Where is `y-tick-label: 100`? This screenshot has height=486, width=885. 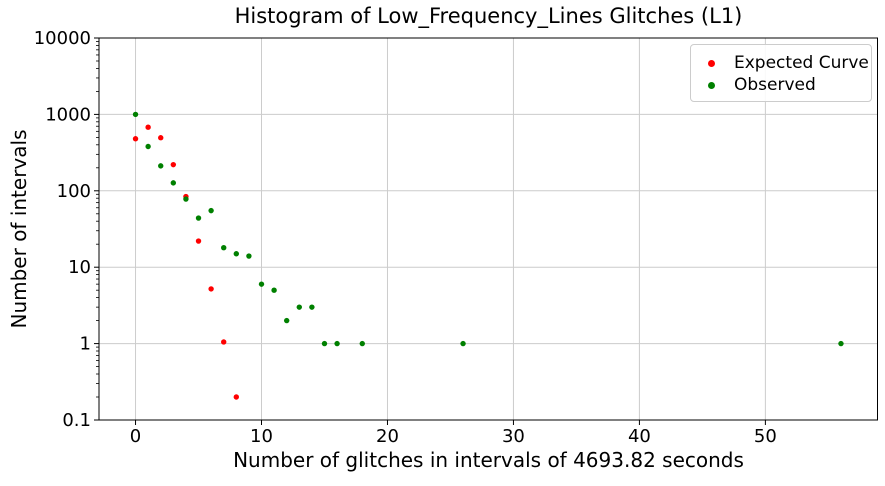 y-tick-label: 100 is located at coordinates (74, 191).